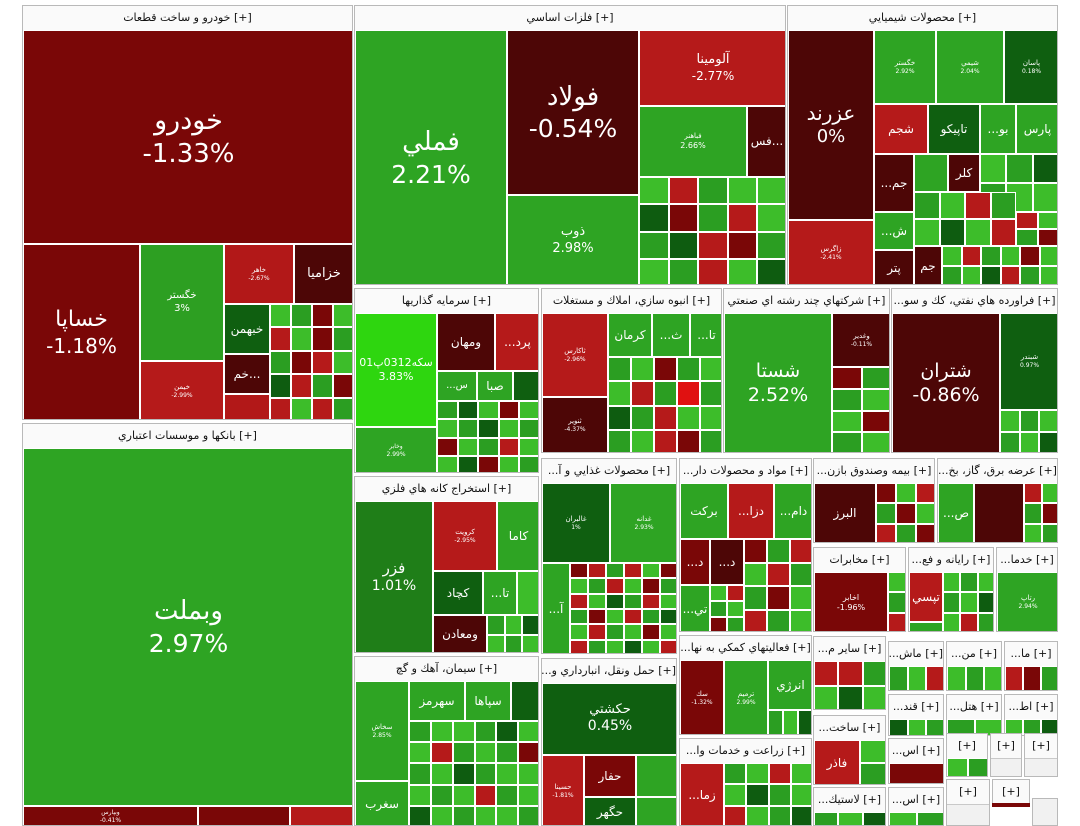  What do you see at coordinates (570, 18) in the screenshot?
I see `section-title: [+] فلزات اساسي` at bounding box center [570, 18].